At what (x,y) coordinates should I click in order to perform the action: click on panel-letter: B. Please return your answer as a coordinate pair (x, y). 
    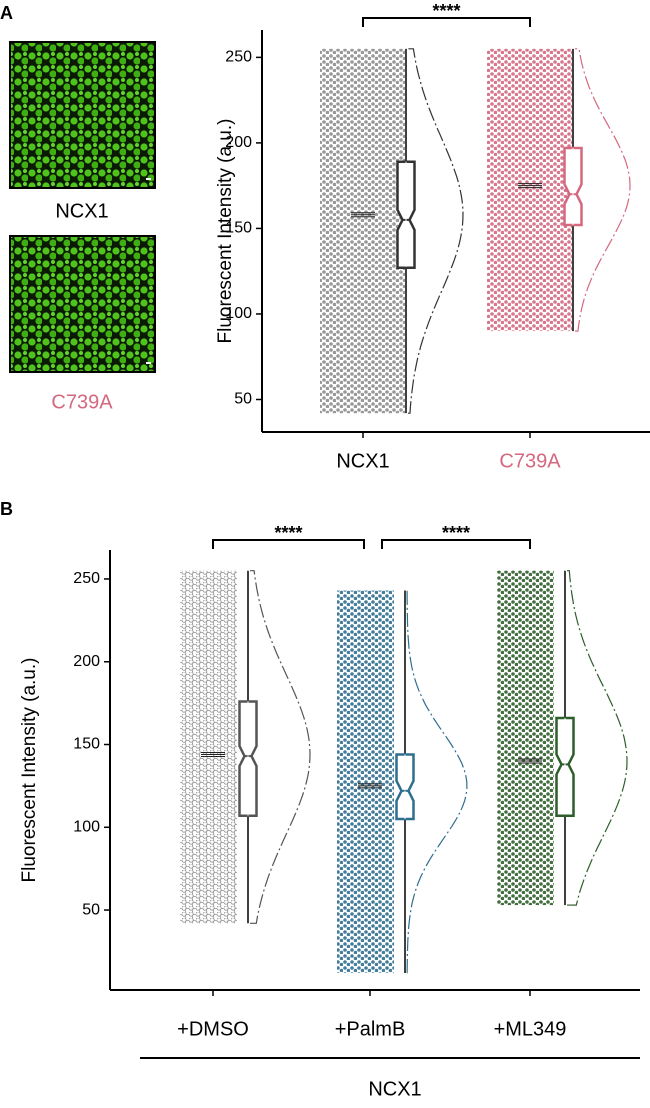
    Looking at the image, I should click on (6, 509).